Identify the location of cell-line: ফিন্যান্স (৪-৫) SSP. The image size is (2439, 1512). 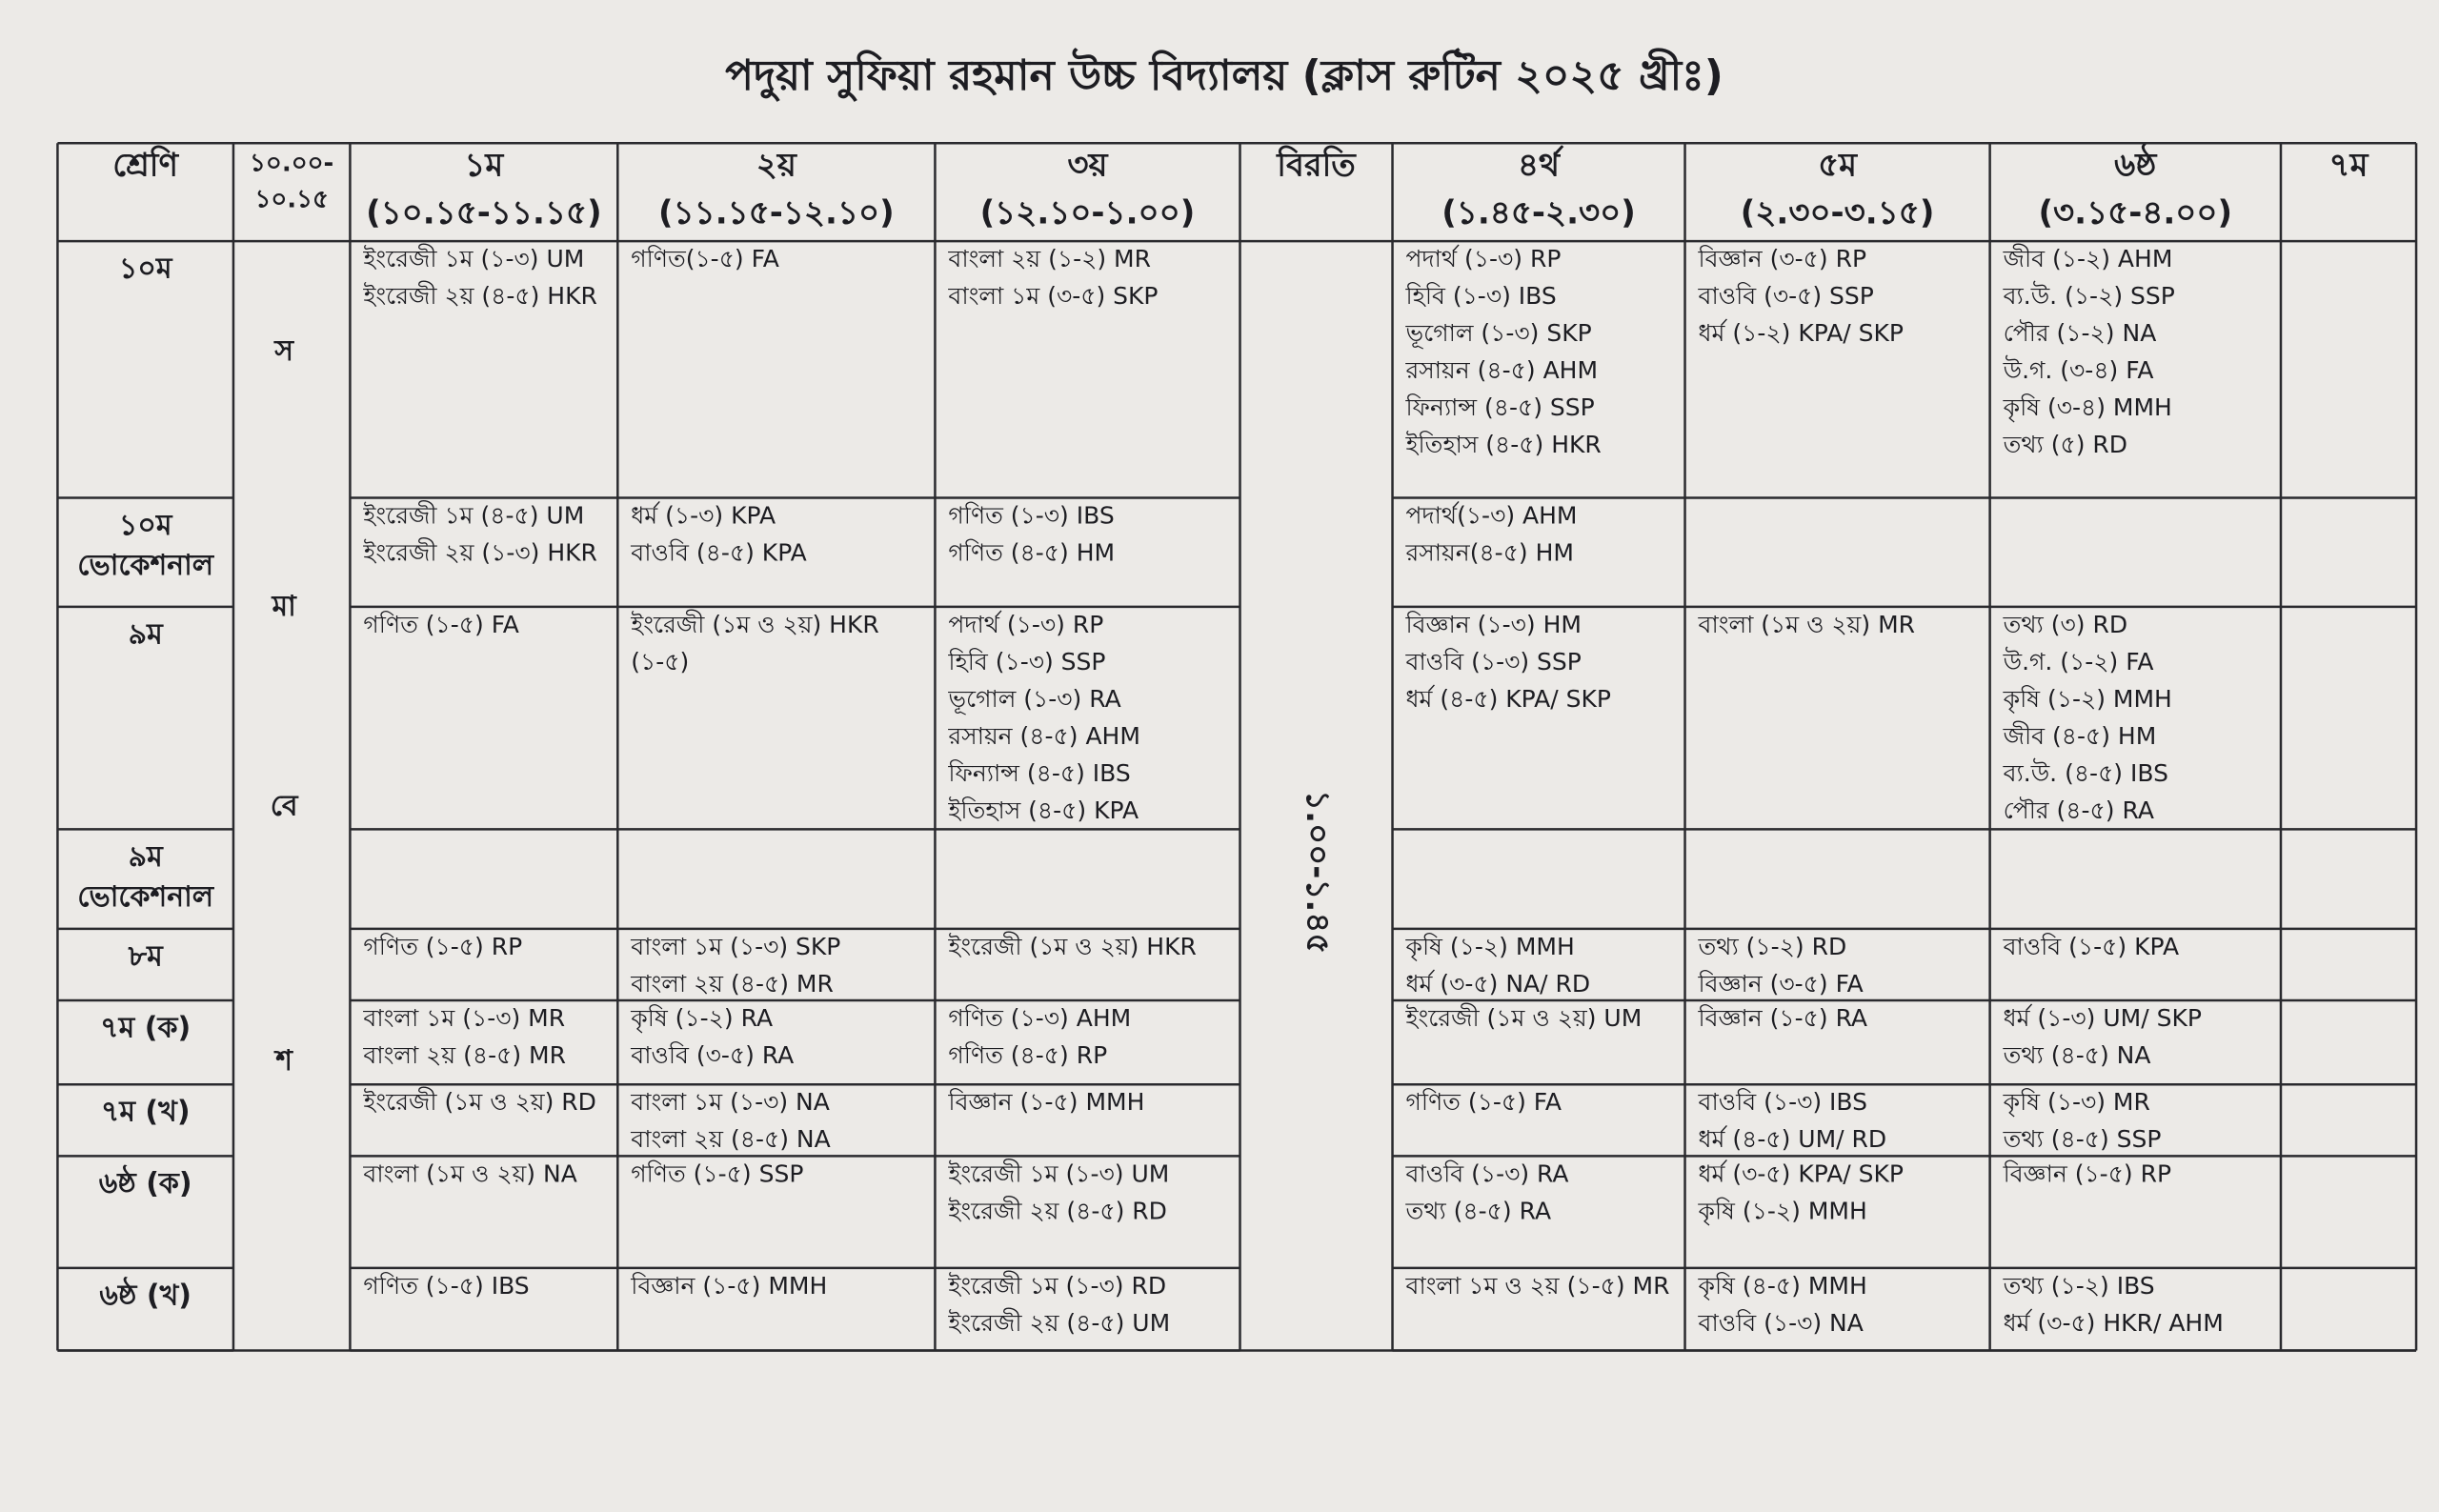
(1500, 407).